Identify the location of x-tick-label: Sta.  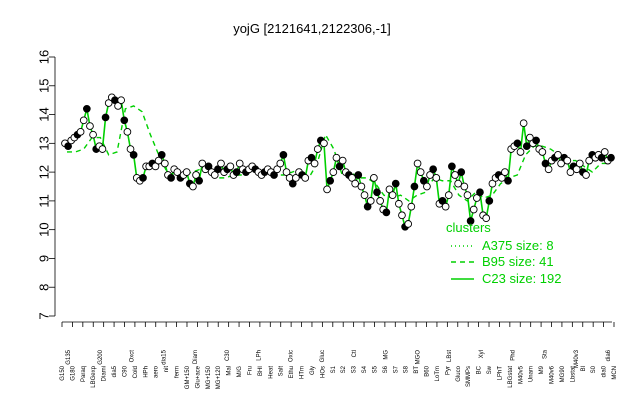
(545, 354).